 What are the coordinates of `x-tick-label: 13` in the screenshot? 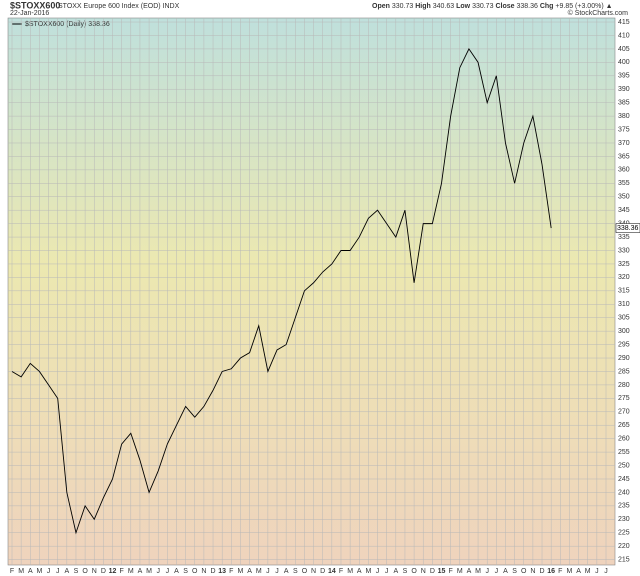 It's located at (222, 571).